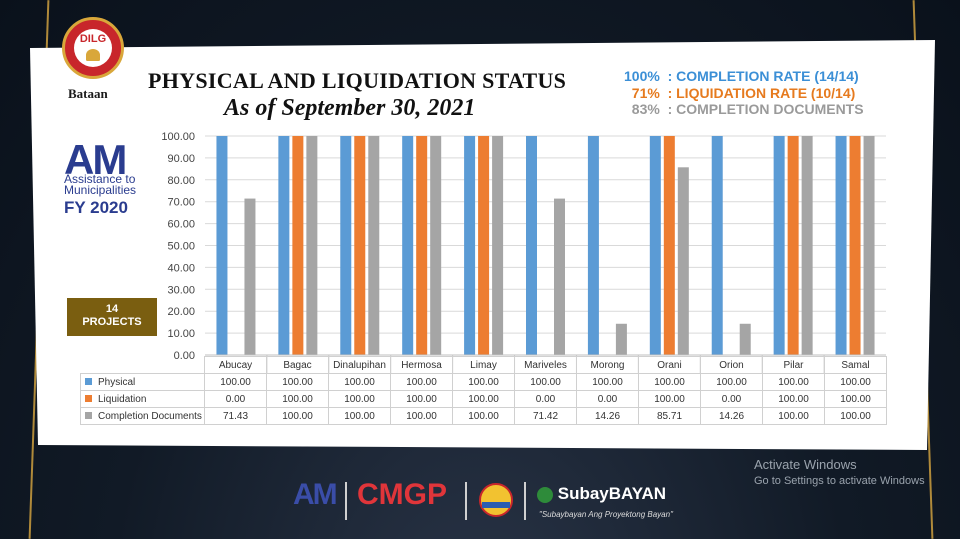 This screenshot has height=539, width=960. I want to click on legend-entry: Liquidation, so click(142, 399).